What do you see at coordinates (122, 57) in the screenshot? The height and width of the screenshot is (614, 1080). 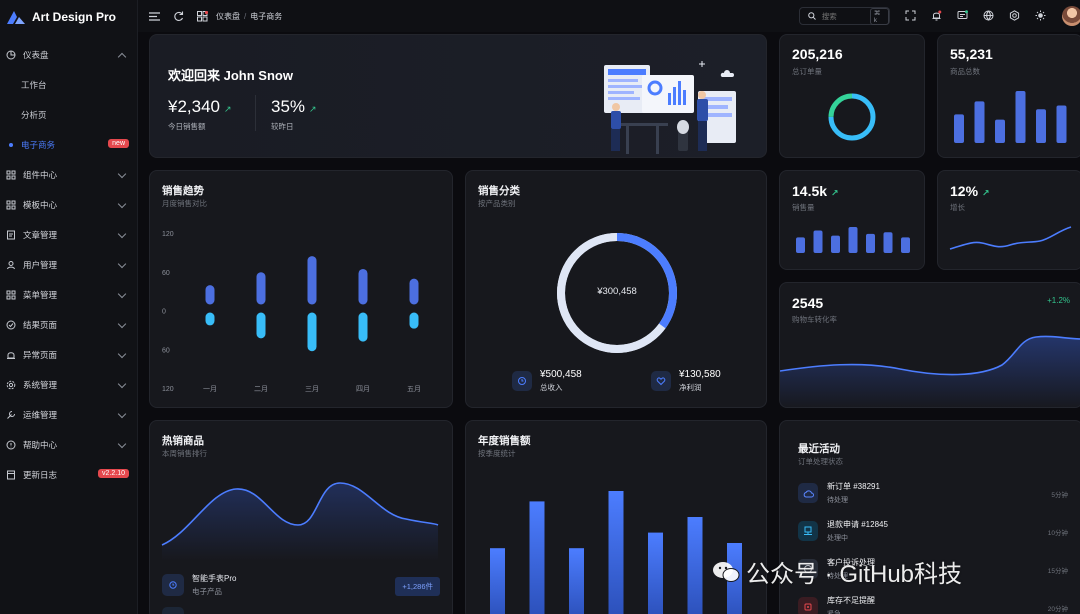 I see `chevron-up-icon` at bounding box center [122, 57].